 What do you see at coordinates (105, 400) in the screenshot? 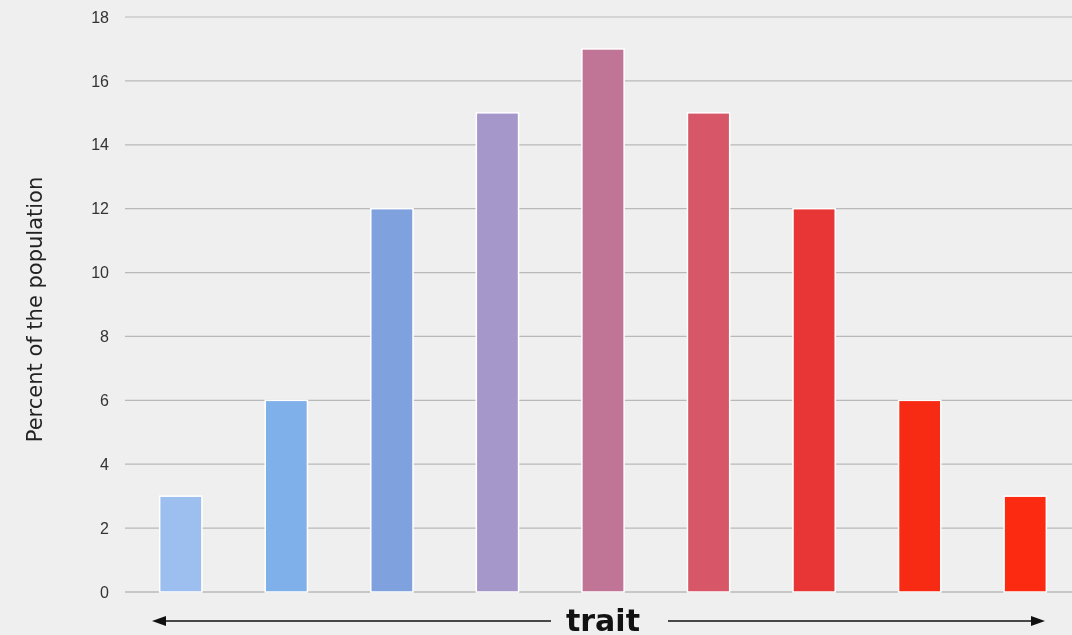
I see `y-tick-label: 6` at bounding box center [105, 400].